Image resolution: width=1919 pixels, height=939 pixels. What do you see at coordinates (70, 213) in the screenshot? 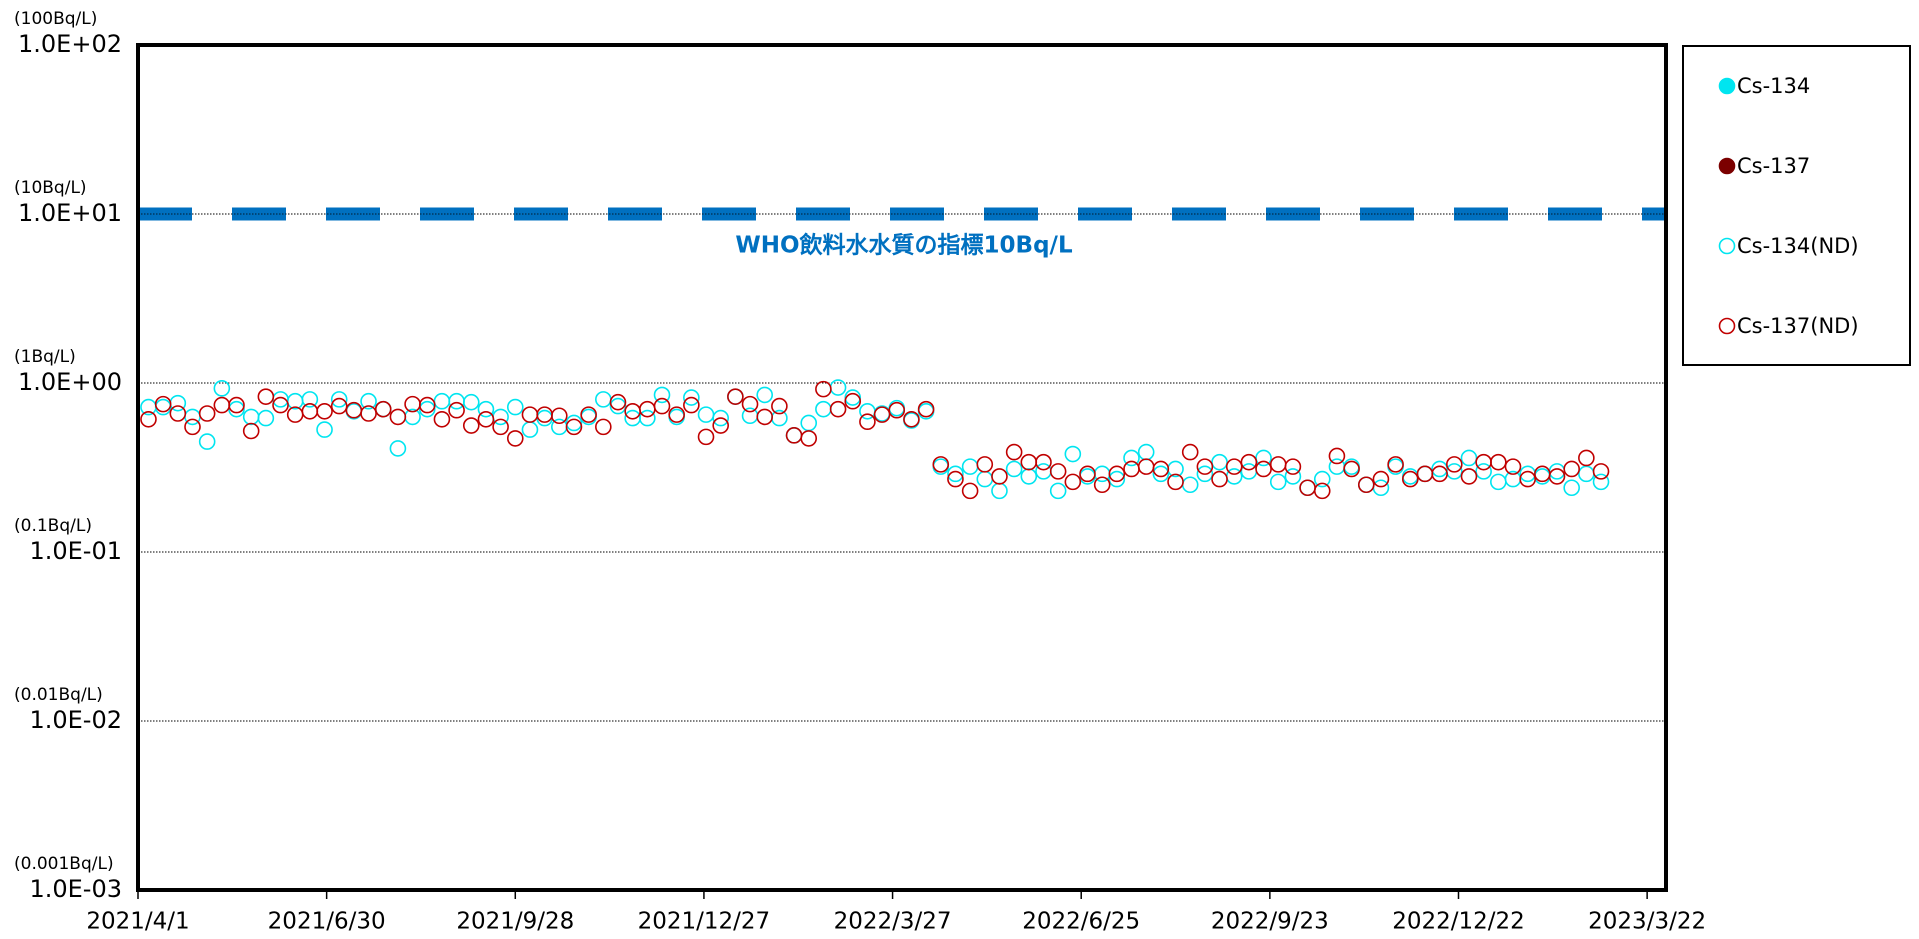
I see `y-tick-label: 1.0E+01` at bounding box center [70, 213].